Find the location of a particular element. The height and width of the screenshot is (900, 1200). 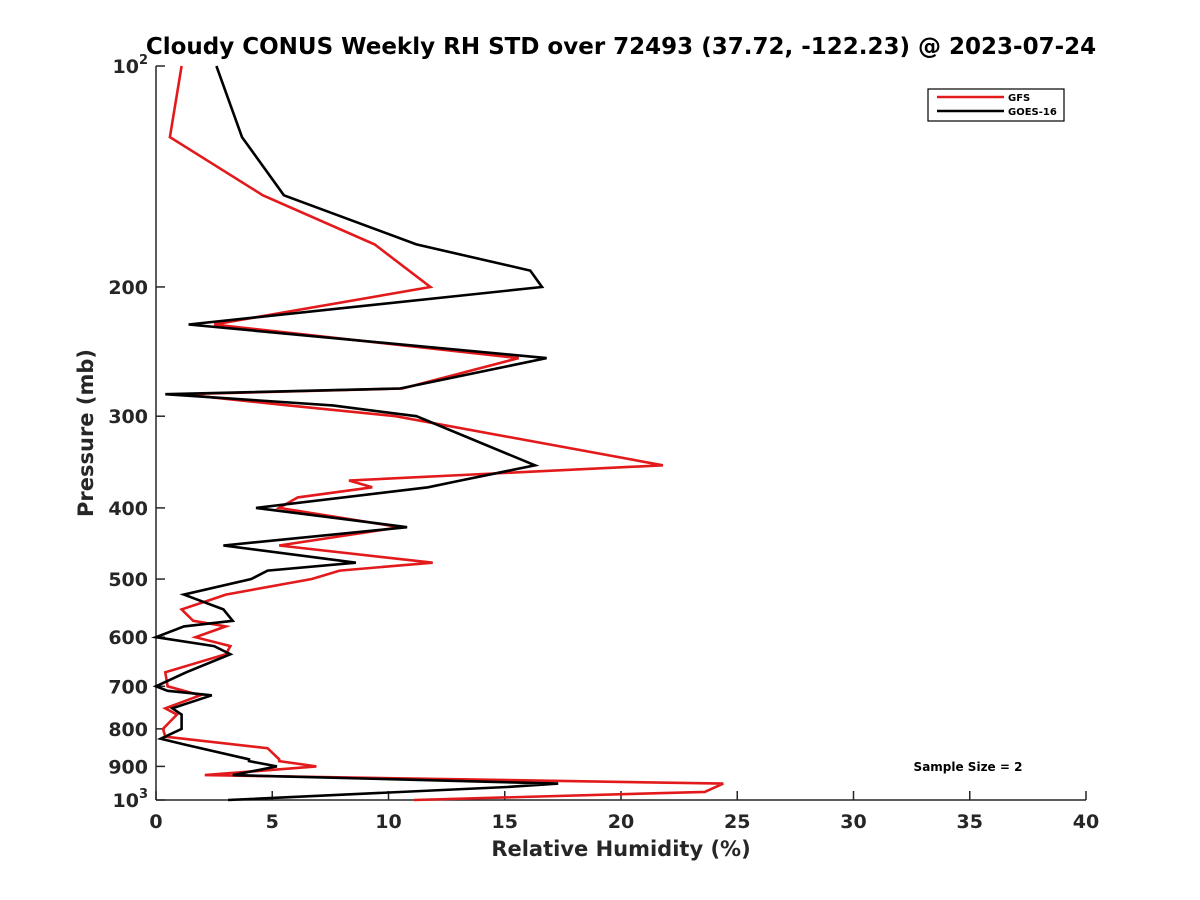

x-tick-label: 20 is located at coordinates (621, 822).